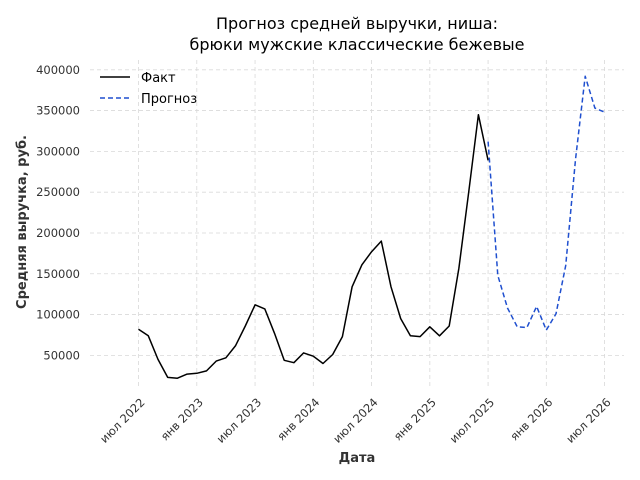  Describe the element at coordinates (546, 203) in the screenshot. I see `forecast-series-line` at that location.